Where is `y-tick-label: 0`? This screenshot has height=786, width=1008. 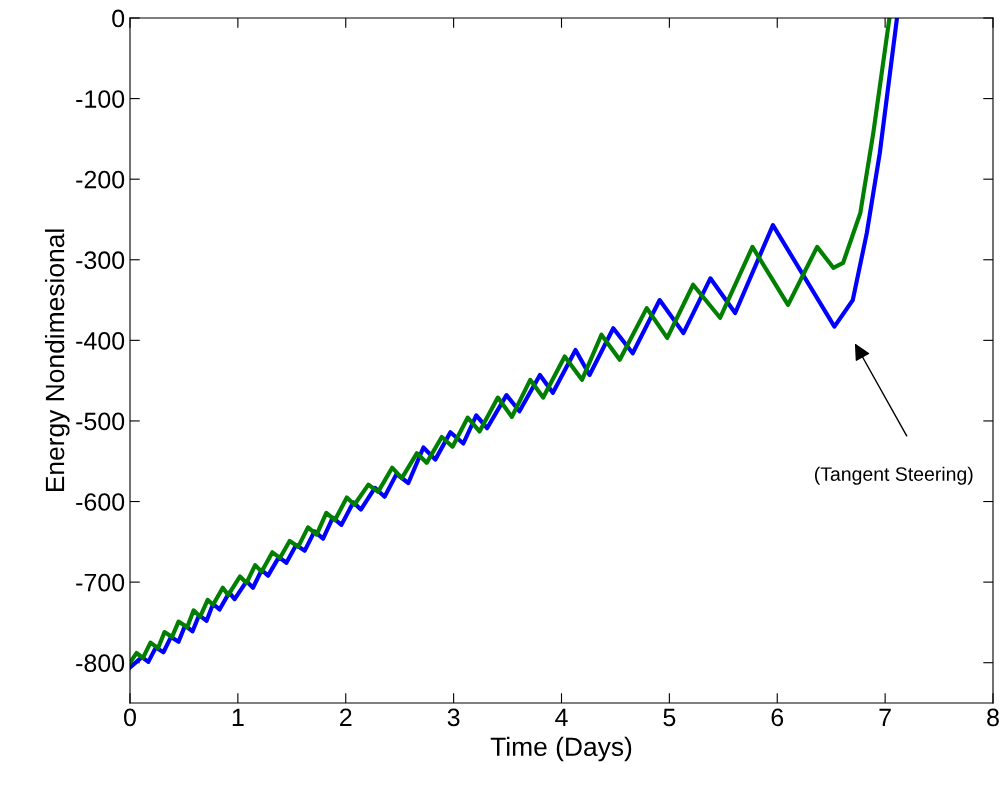
y-tick-label: 0 is located at coordinates (118, 18).